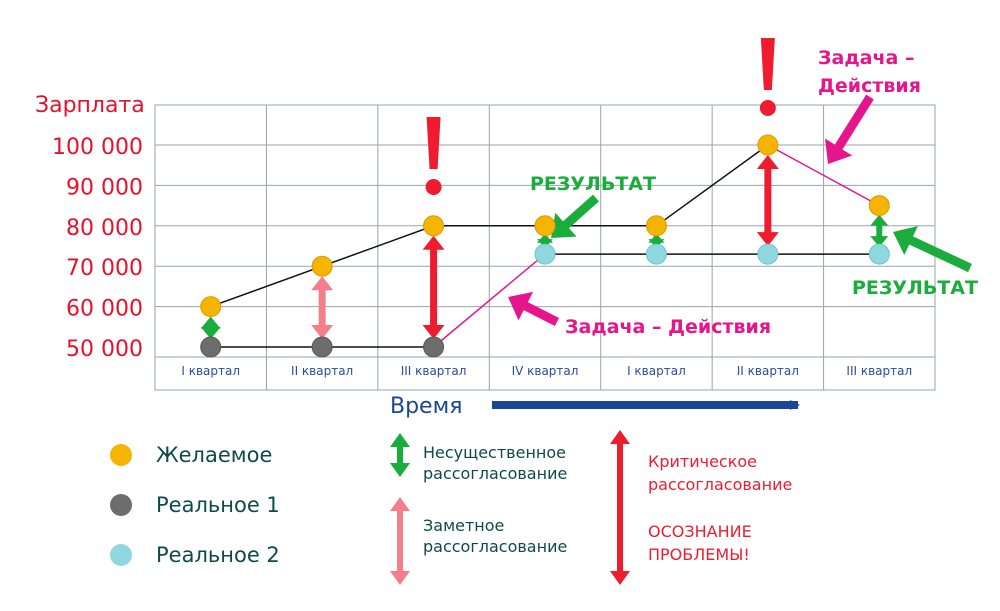 This screenshot has height=611, width=1000. What do you see at coordinates (915, 288) in the screenshot?
I see `result-annotation-2: РЕЗУЛЬТАТ` at bounding box center [915, 288].